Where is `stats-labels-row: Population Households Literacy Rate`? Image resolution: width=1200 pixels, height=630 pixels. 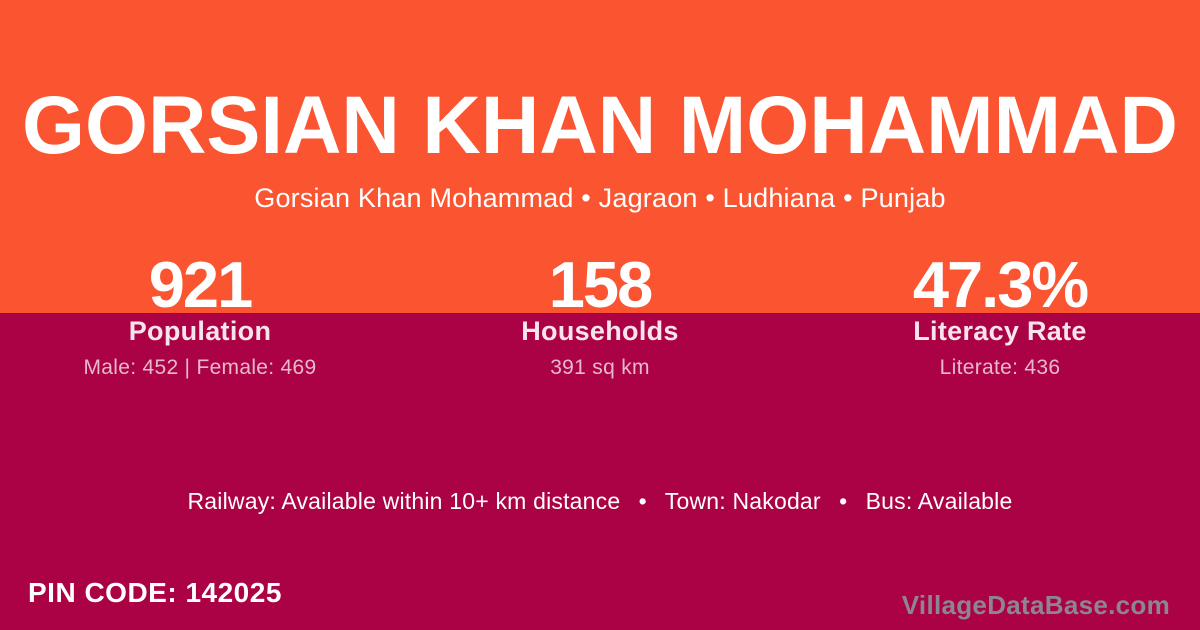 stats-labels-row: Population Households Literacy Rate is located at coordinates (600, 331).